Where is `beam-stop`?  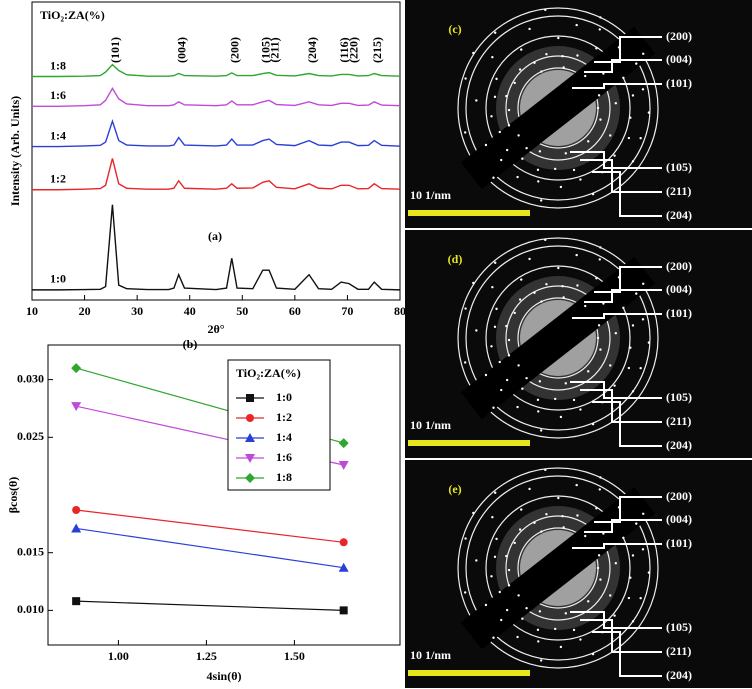
beam-stop is located at coordinates (558, 338).